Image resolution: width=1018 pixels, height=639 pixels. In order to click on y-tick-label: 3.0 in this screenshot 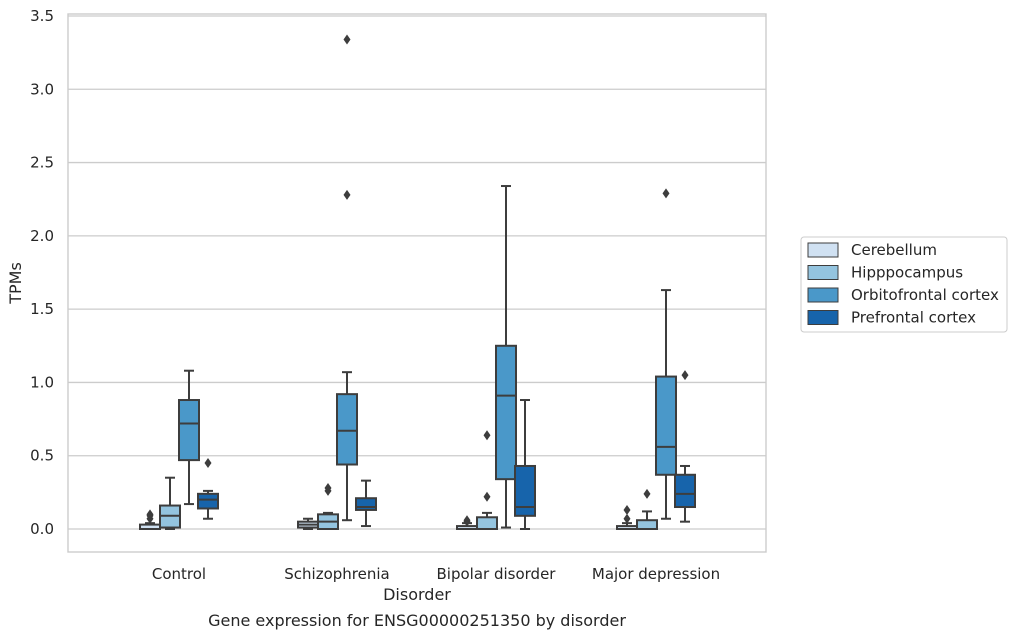, I will do `click(42, 89)`.